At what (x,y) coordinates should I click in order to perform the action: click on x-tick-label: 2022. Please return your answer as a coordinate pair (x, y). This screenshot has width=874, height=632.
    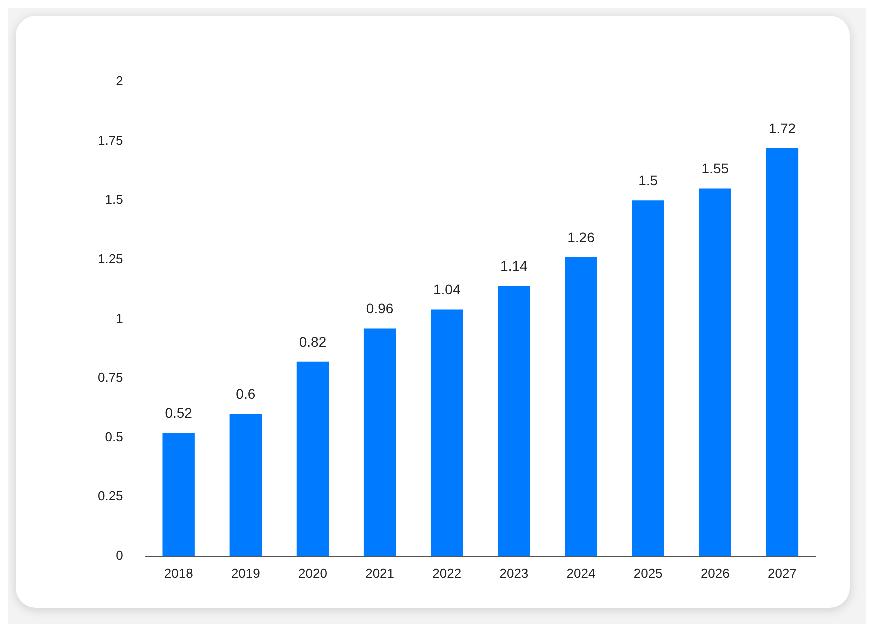
    Looking at the image, I should click on (447, 573).